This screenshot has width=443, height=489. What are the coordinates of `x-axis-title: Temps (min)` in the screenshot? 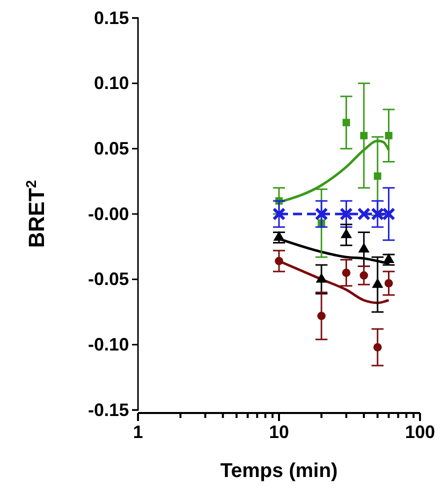 It's located at (279, 471).